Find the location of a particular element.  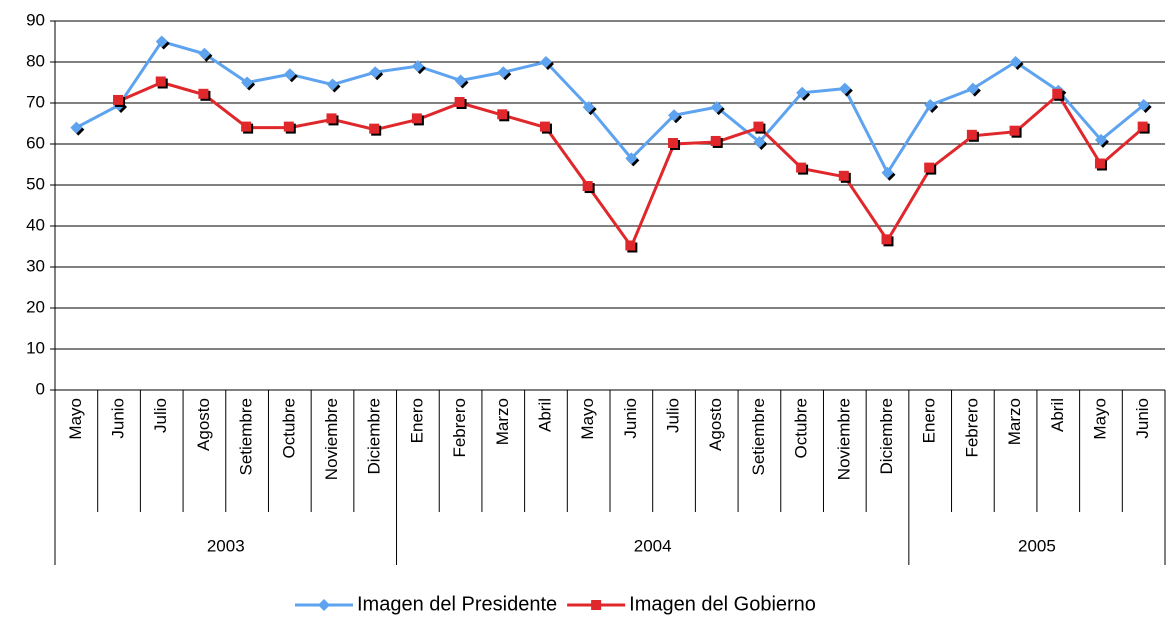

y-tick-label: 90 is located at coordinates (35, 19).